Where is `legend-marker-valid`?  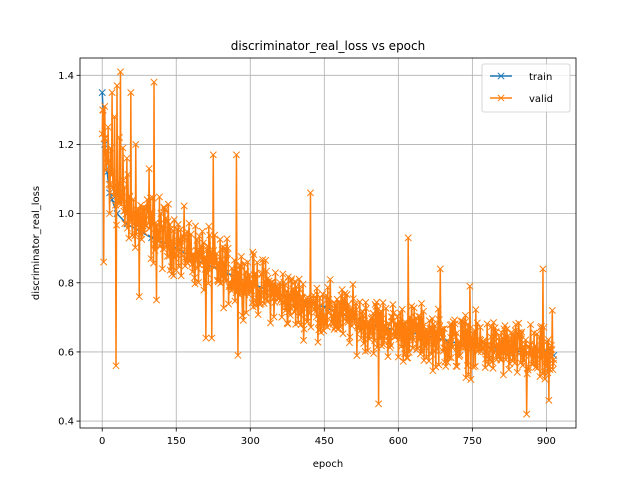 legend-marker-valid is located at coordinates (501, 98).